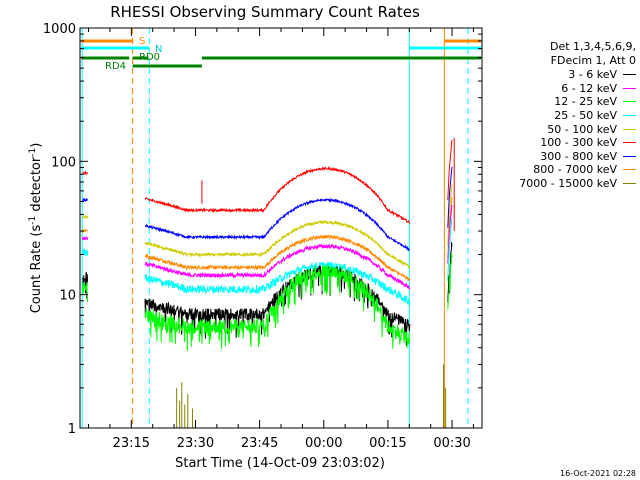 The width and height of the screenshot is (640, 480). Describe the element at coordinates (33, 152) in the screenshot. I see `y-label-sup2: -1` at that location.